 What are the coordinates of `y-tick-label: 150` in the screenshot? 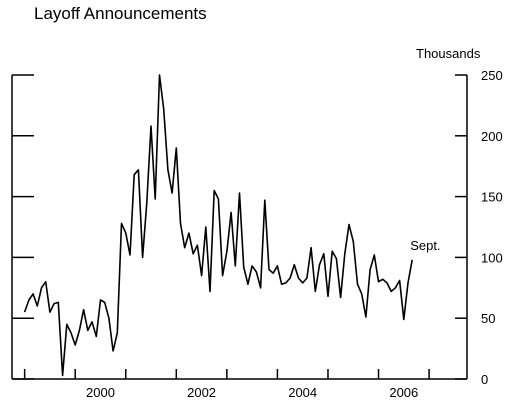 It's located at (492, 197).